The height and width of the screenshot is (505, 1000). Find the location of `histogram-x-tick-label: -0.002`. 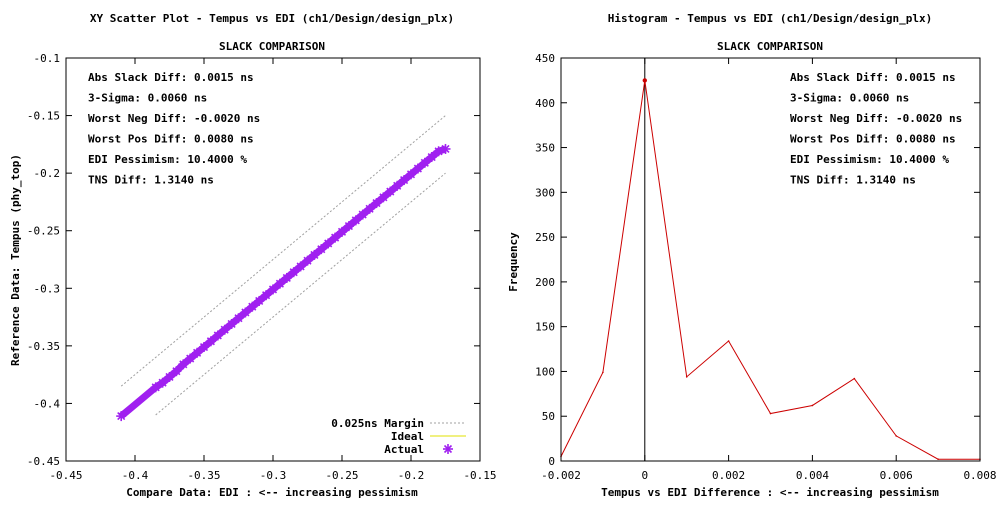

histogram-x-tick-label: -0.002 is located at coordinates (561, 475).